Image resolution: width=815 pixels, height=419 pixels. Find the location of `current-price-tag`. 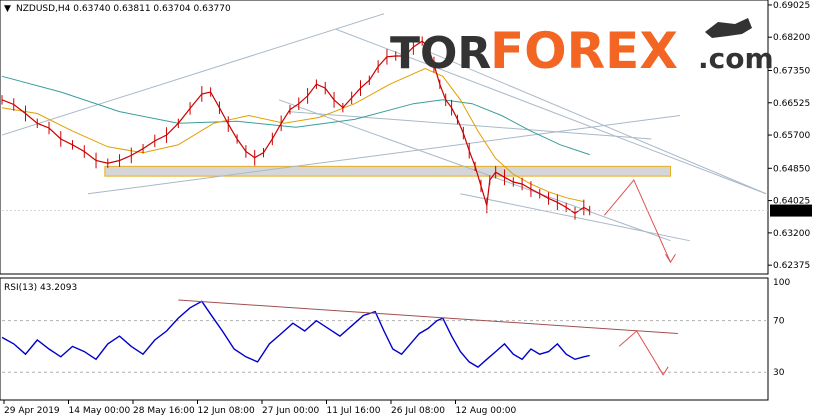

current-price-tag is located at coordinates (791, 210).